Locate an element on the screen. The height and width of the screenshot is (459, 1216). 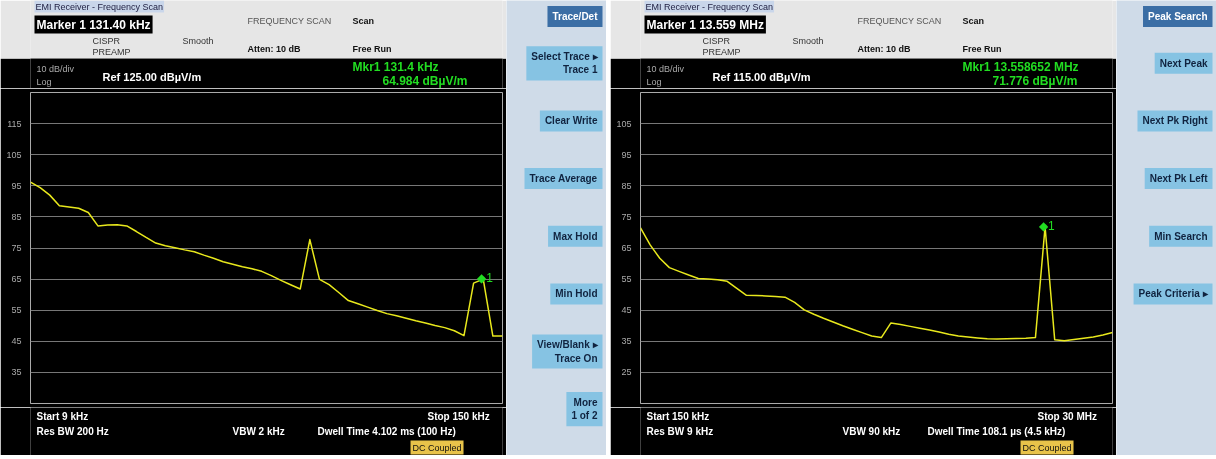
text: Marker 1 131.40 kHz is located at coordinates (93, 24).